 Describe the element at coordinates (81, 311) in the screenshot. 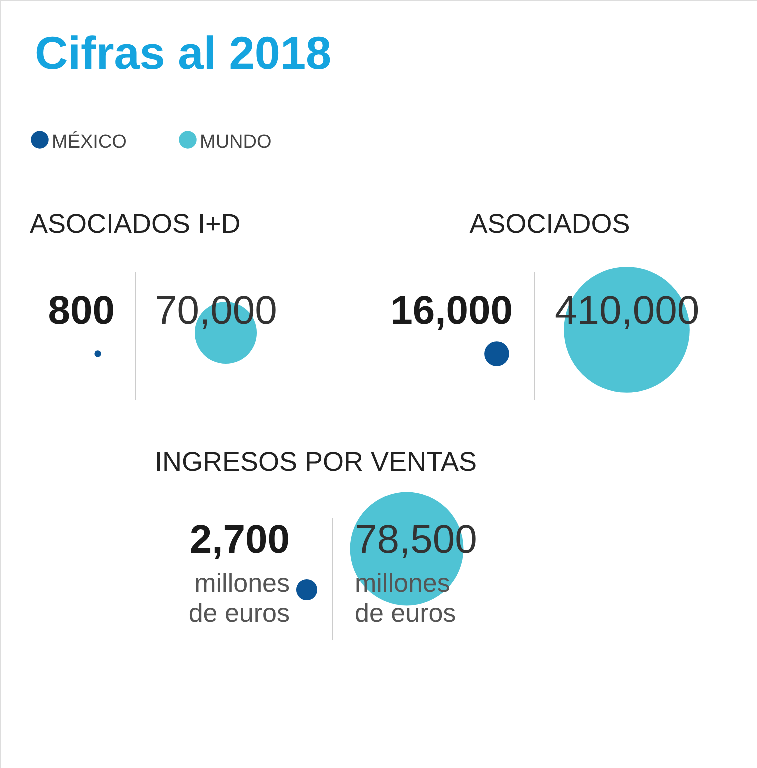

I see `data-label: 800` at that location.